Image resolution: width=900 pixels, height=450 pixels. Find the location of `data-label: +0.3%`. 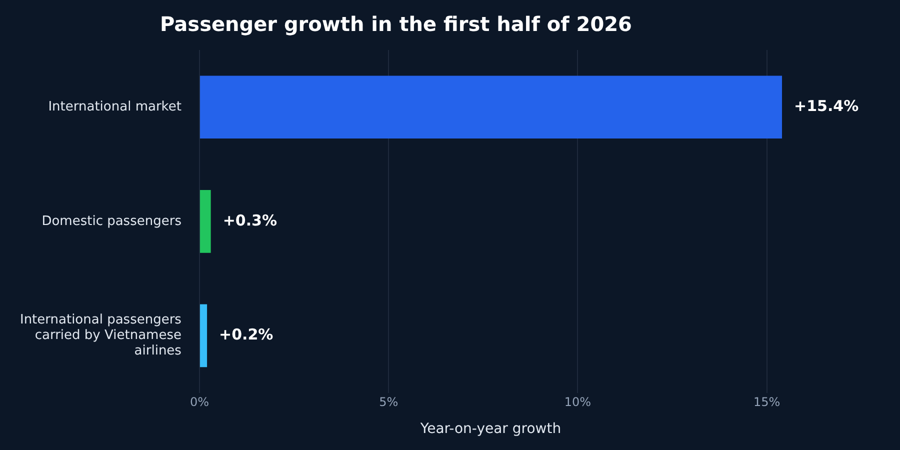

data-label: +0.3% is located at coordinates (249, 220).